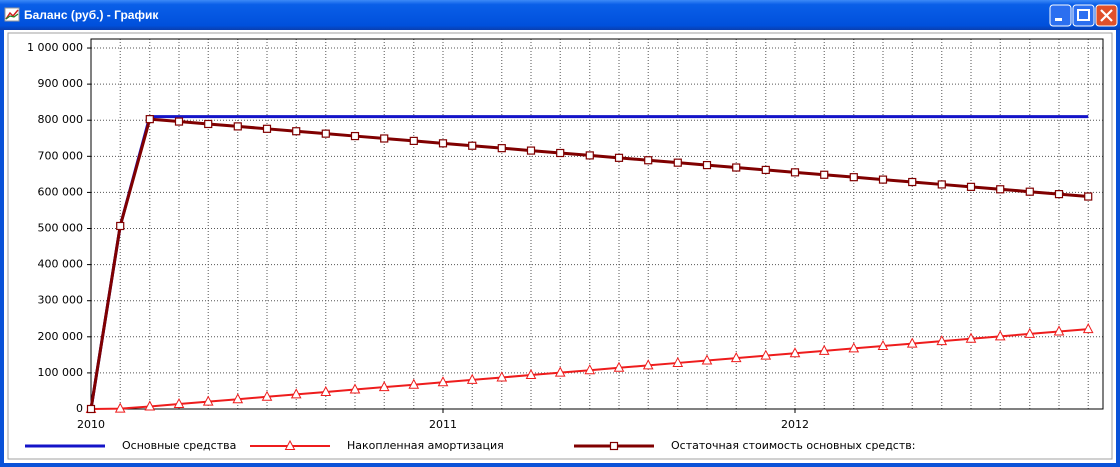  What do you see at coordinates (425, 445) in the screenshot?
I see `legend-label: Накопленная амортизация` at bounding box center [425, 445].